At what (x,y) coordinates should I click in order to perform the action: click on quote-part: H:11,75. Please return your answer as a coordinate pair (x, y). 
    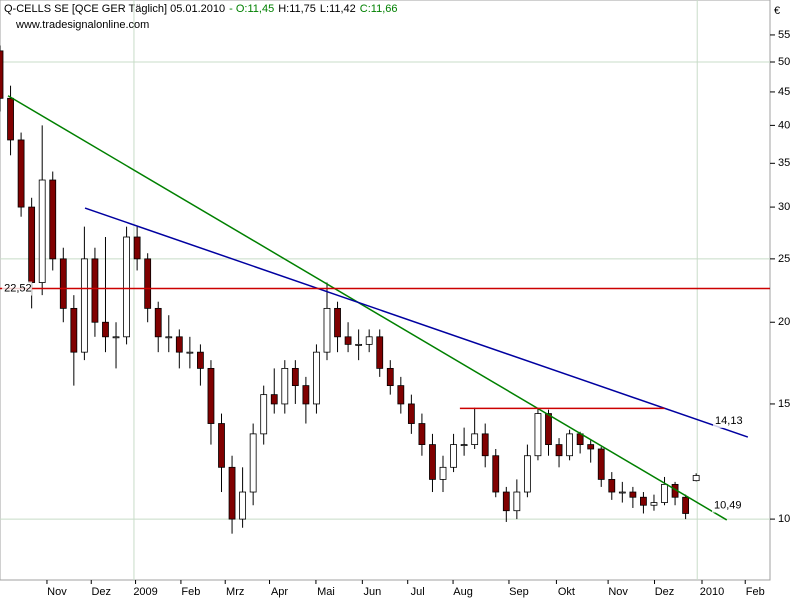
    Looking at the image, I should click on (297, 9).